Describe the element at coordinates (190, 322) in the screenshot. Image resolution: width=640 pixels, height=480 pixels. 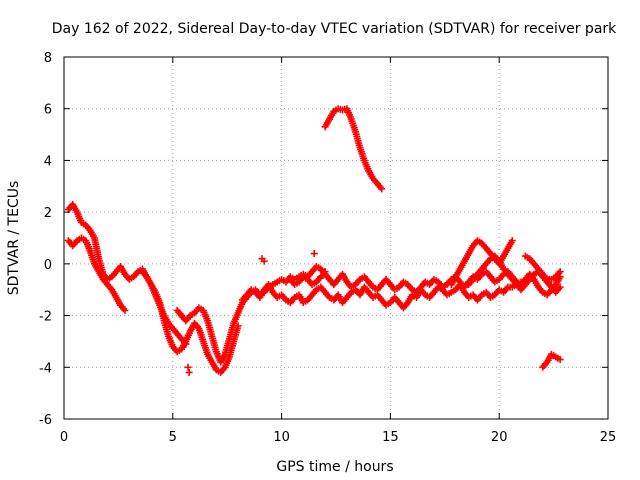
I see `series-track-c` at that location.